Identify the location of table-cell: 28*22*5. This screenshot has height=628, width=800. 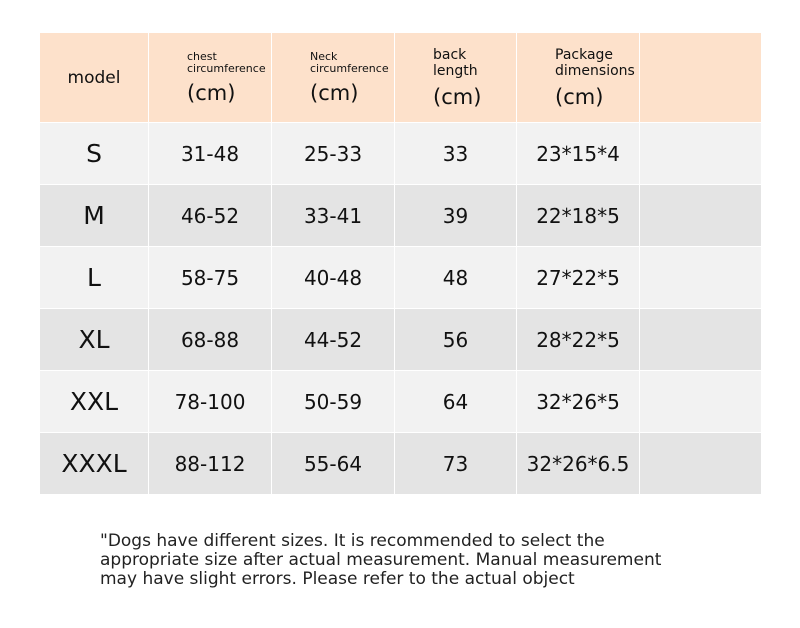
(578, 339).